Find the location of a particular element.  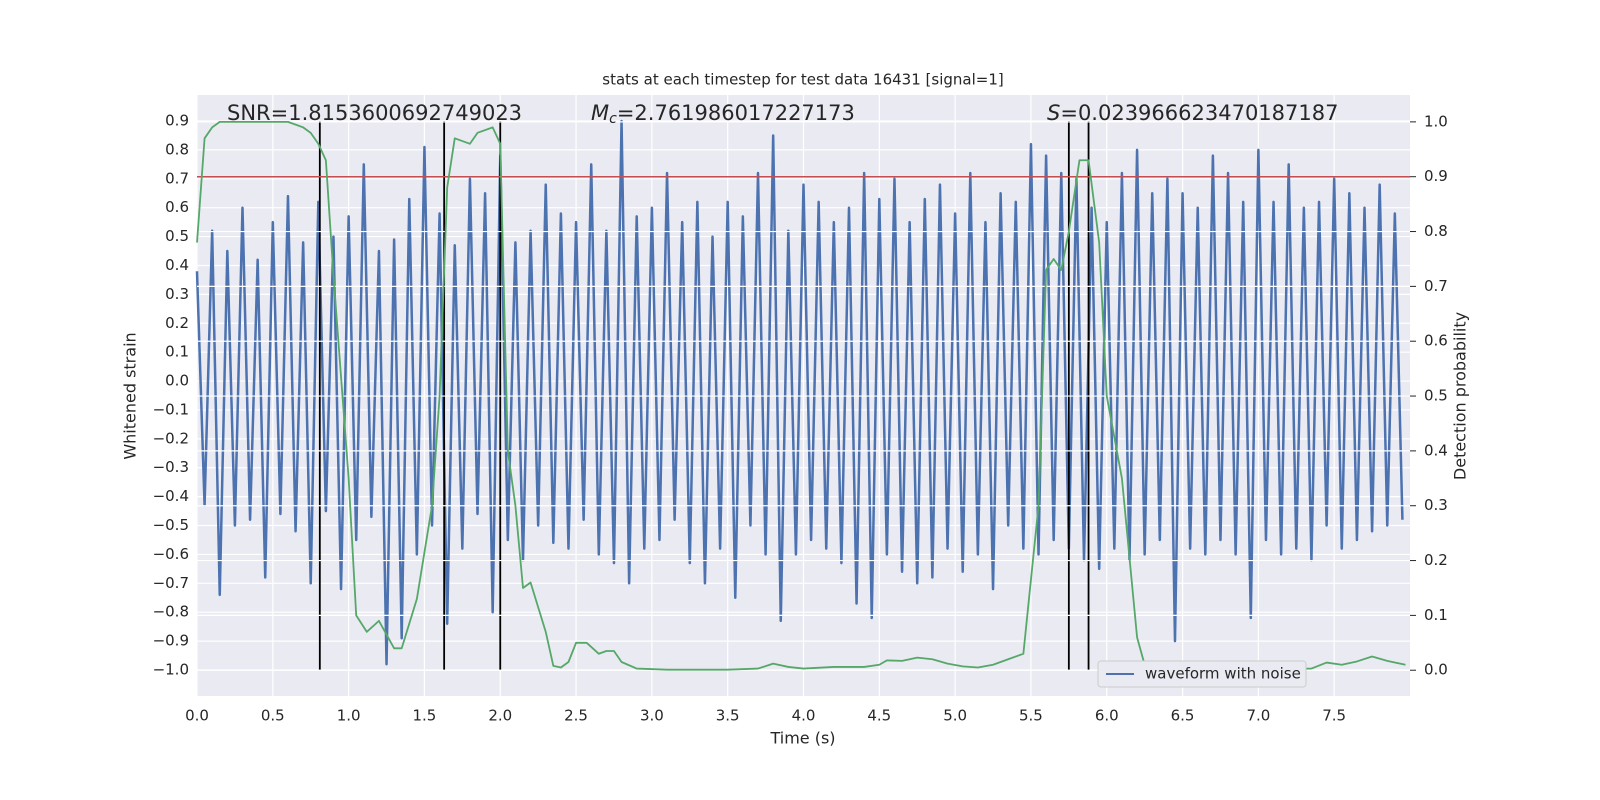

y2-tick-label: 0.7 is located at coordinates (1436, 286).